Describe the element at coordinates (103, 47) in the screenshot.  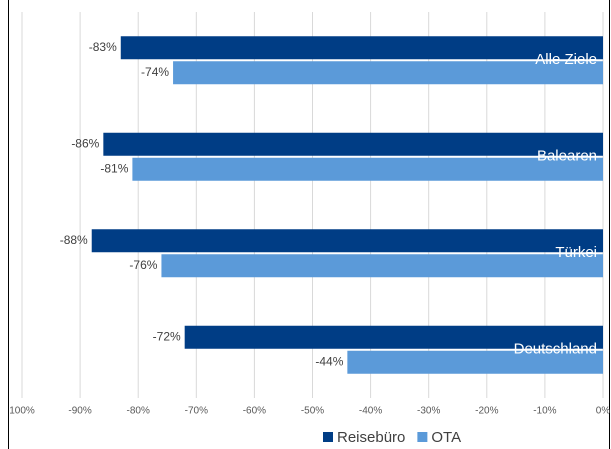
I see `data-label: -83%` at that location.